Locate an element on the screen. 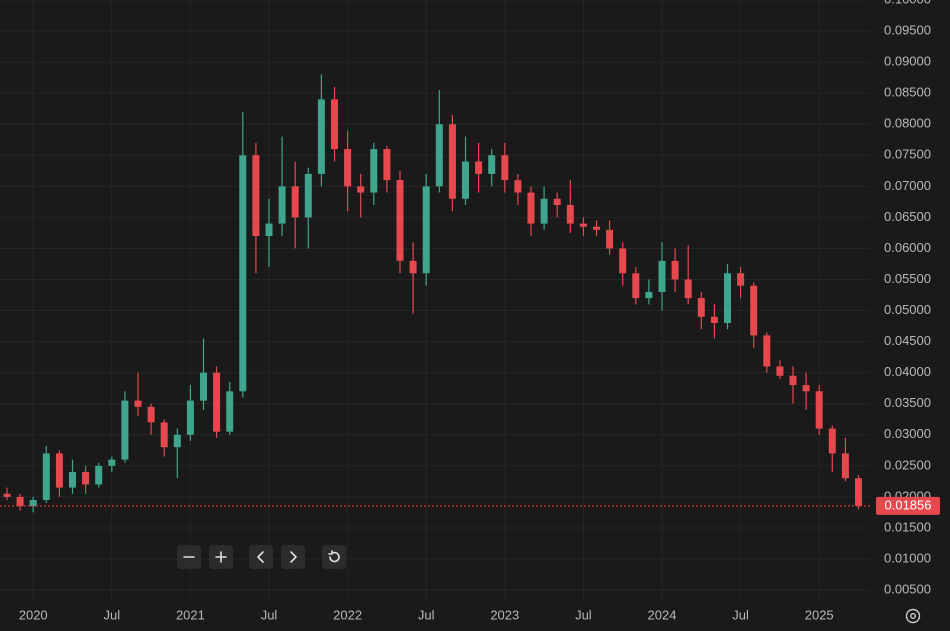  y-tick-label: 0.06000 is located at coordinates (907, 247).